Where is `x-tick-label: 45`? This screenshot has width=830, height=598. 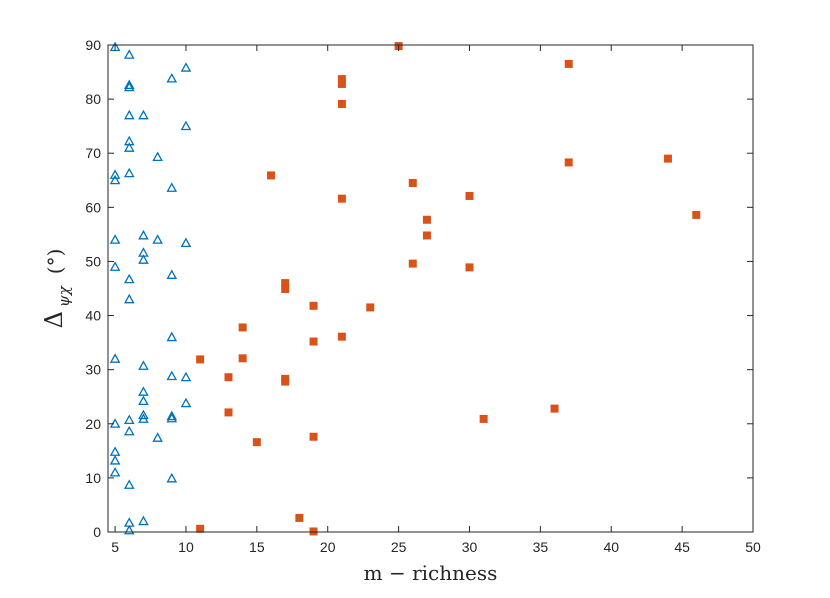
x-tick-label: 45 is located at coordinates (682, 547).